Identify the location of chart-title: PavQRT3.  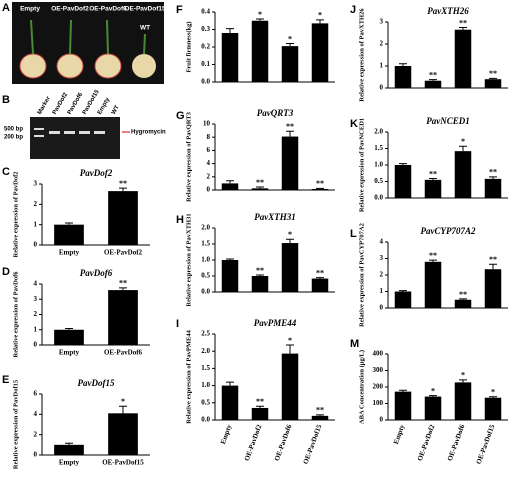
(275, 113).